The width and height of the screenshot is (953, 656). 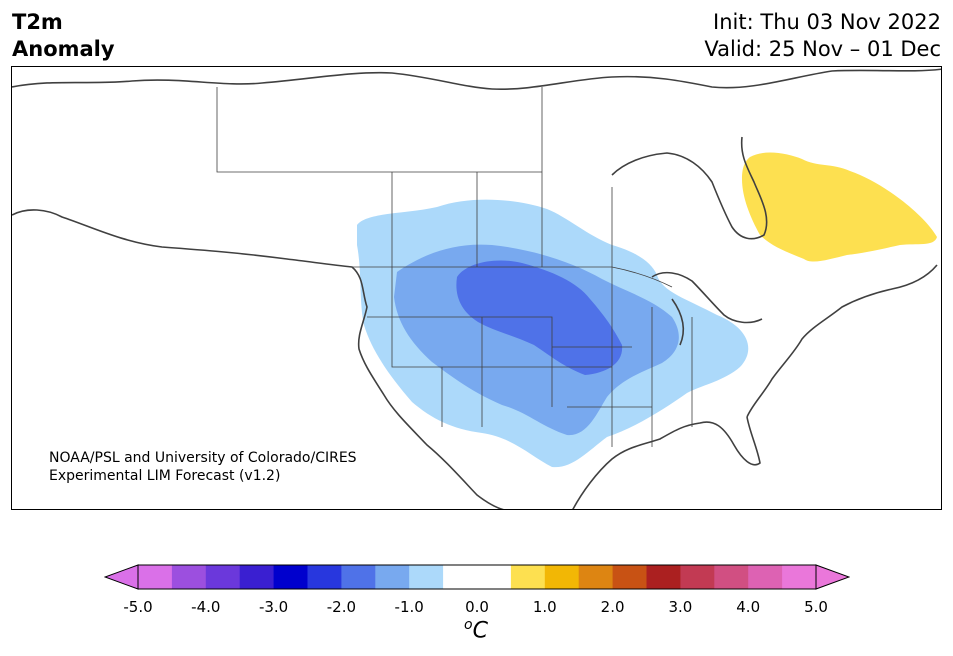 I want to click on colorbar-tick-label: -1.0, so click(x=409, y=607).